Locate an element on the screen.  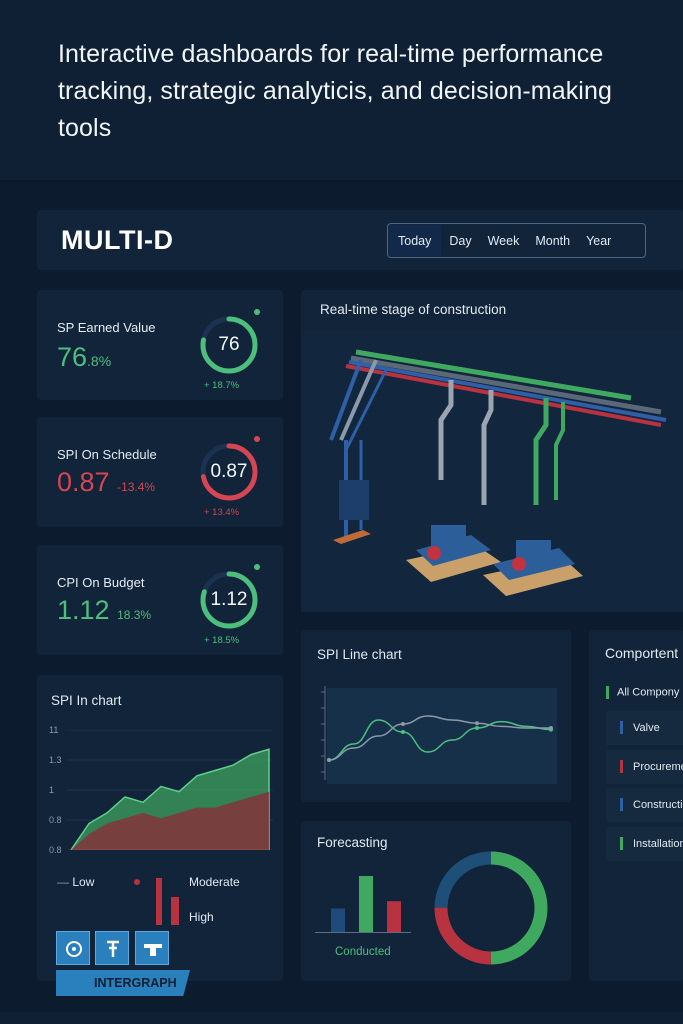
logo-pipe-icon is located at coordinates (152, 948).